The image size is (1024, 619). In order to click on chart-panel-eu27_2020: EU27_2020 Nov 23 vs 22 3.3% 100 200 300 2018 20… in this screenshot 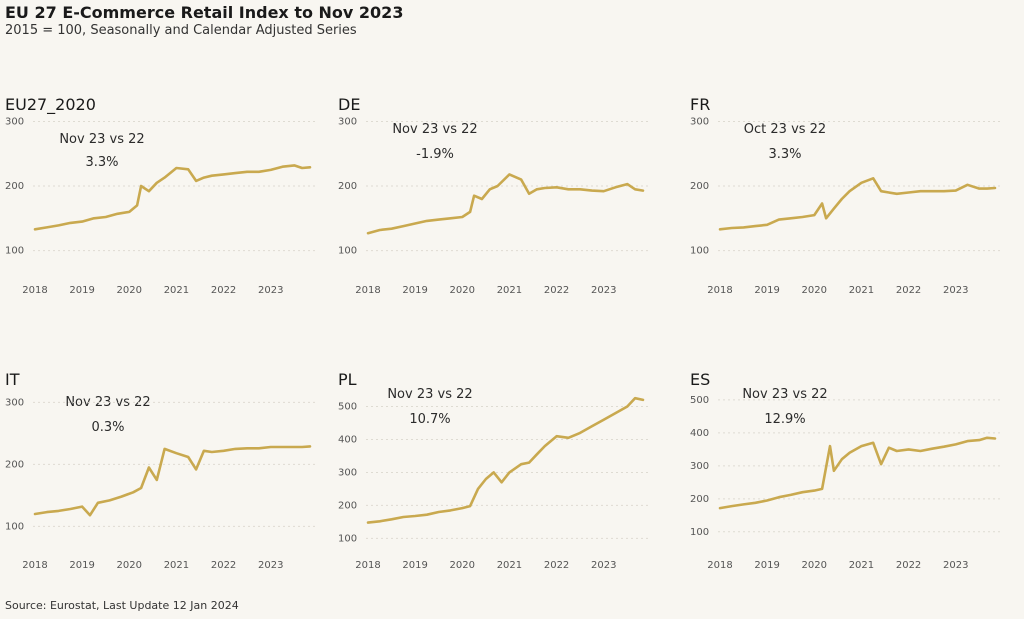, I will do `click(170, 205)`.